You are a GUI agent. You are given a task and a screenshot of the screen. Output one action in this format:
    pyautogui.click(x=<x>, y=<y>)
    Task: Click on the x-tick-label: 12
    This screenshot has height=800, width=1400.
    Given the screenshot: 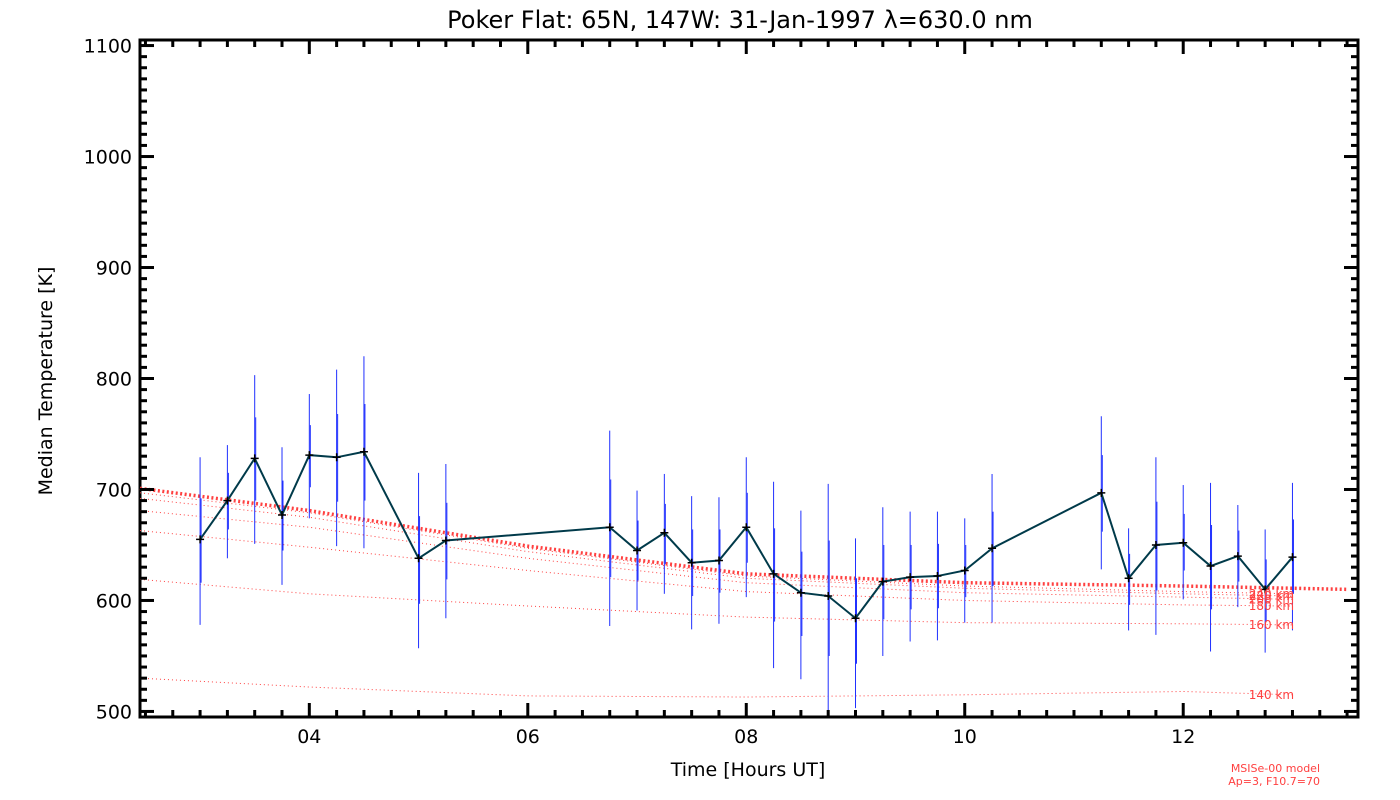 What is the action you would take?
    pyautogui.click(x=1183, y=737)
    